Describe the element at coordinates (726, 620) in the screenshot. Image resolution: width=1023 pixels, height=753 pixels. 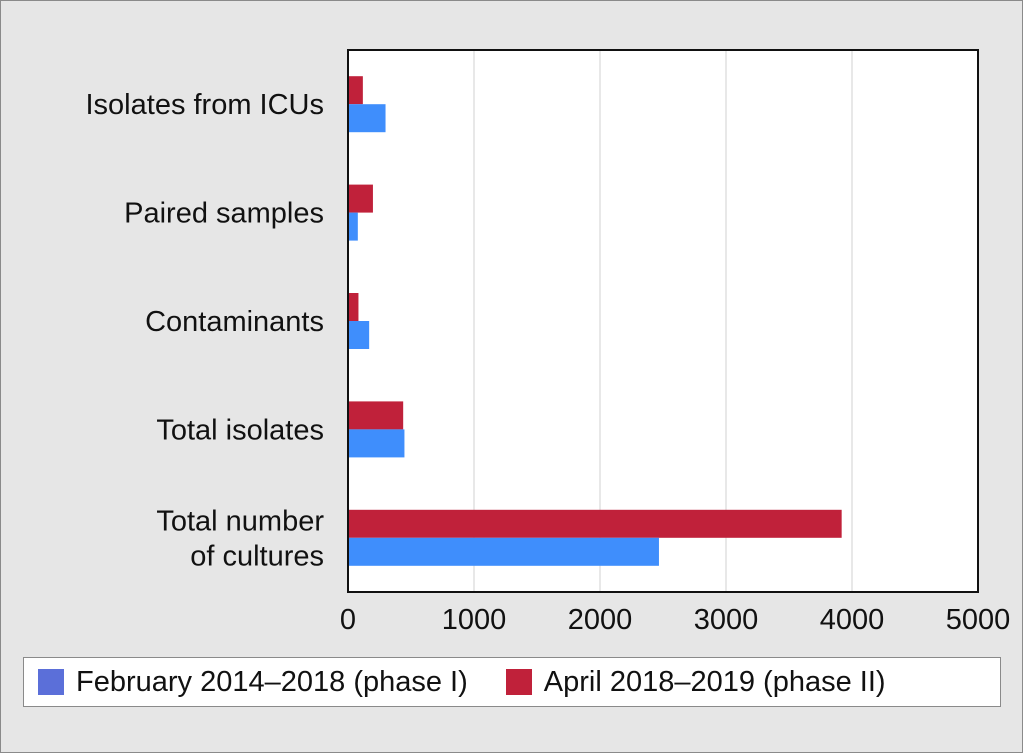
I see `x-tick-label-3000: 3000` at that location.